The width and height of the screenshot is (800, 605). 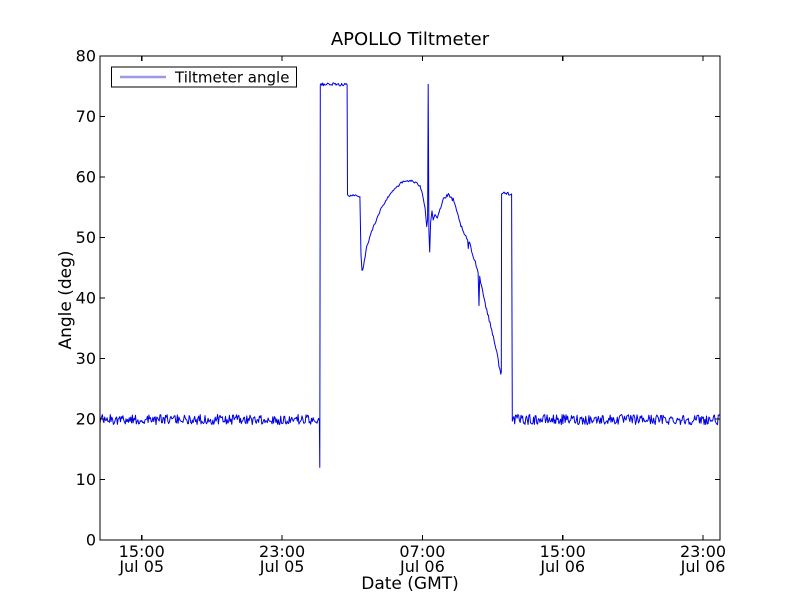 What do you see at coordinates (86, 298) in the screenshot?
I see `y-tick-label: 40` at bounding box center [86, 298].